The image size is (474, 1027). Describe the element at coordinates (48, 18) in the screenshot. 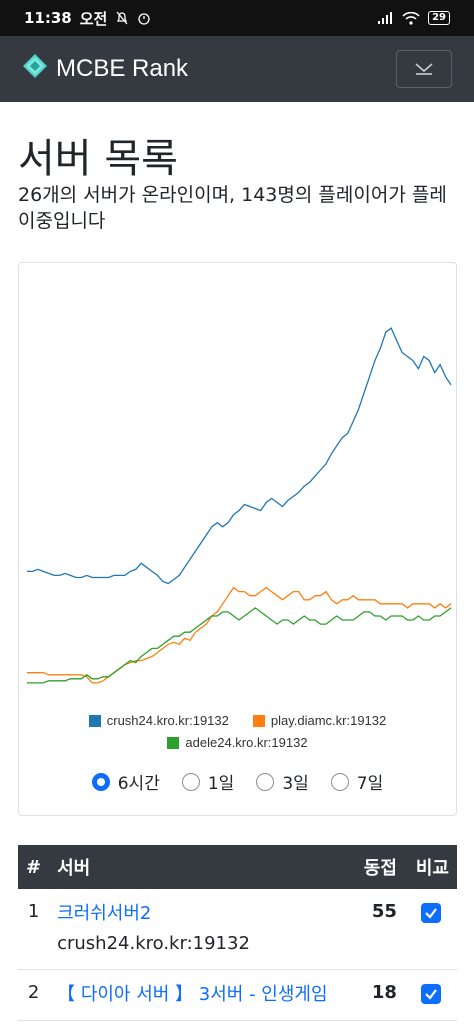

I see `clock-time: 11:38` at that location.